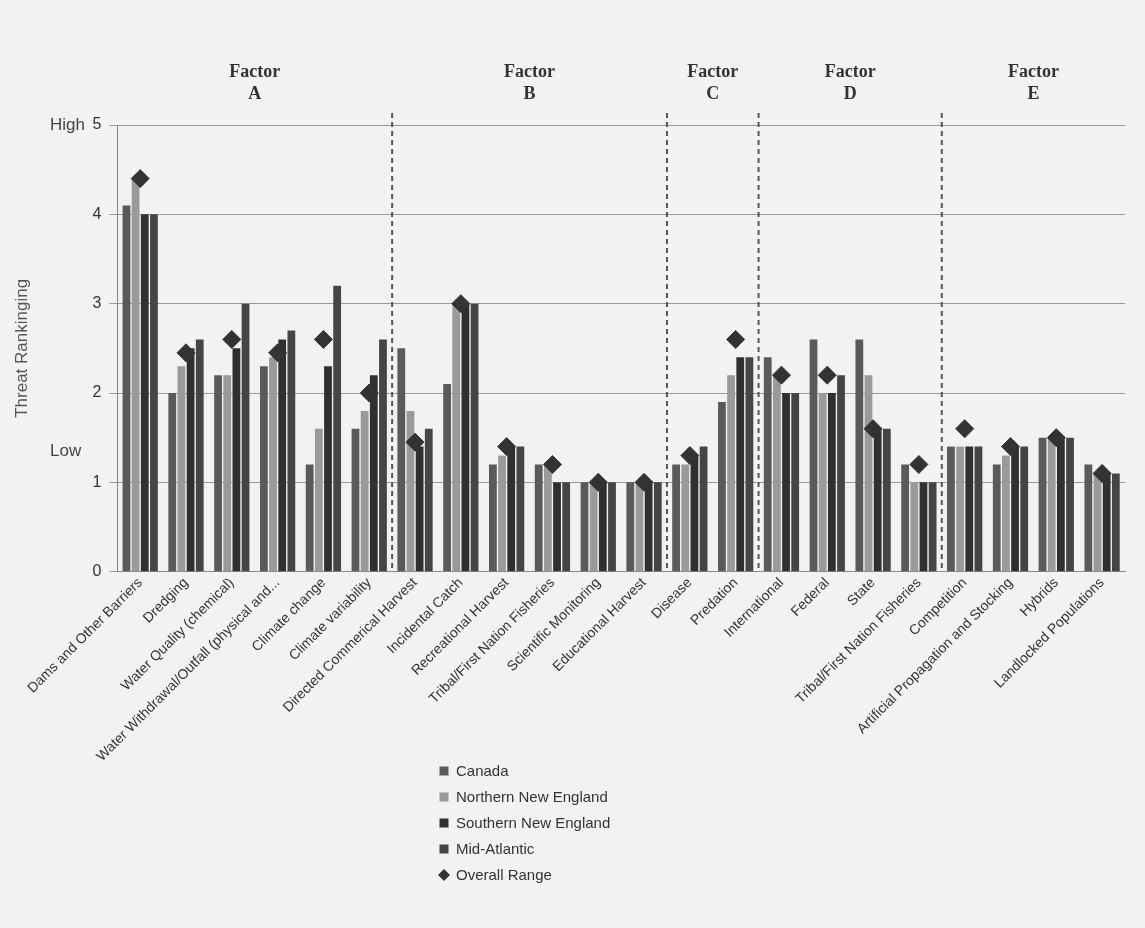 This screenshot has width=1145, height=928. I want to click on y-axis-title: Threat Rankinging, so click(21, 348).